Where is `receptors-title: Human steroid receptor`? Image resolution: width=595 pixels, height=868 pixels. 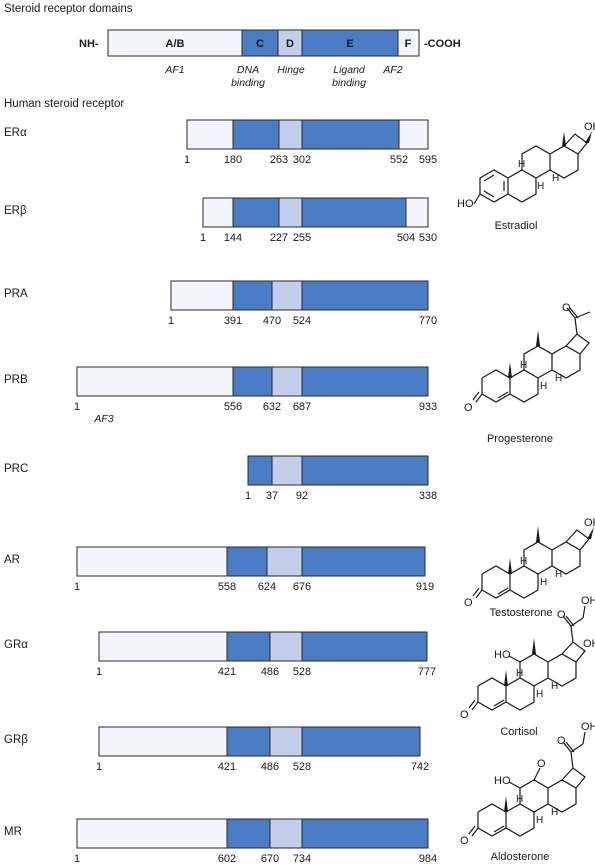
receptors-title: Human steroid receptor is located at coordinates (64, 104).